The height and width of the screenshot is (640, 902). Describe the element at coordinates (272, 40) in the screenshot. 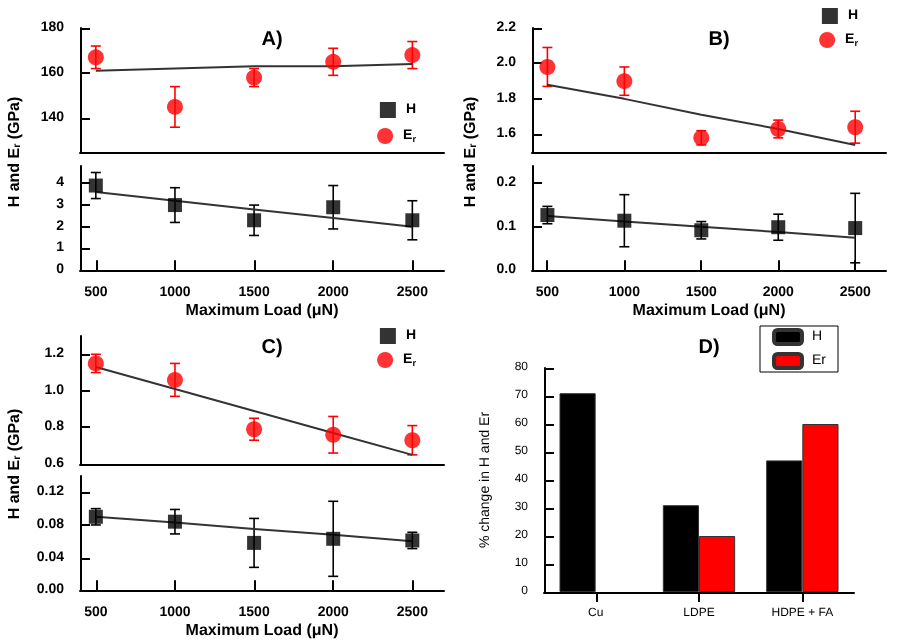

I see `chart-title: A)` at that location.